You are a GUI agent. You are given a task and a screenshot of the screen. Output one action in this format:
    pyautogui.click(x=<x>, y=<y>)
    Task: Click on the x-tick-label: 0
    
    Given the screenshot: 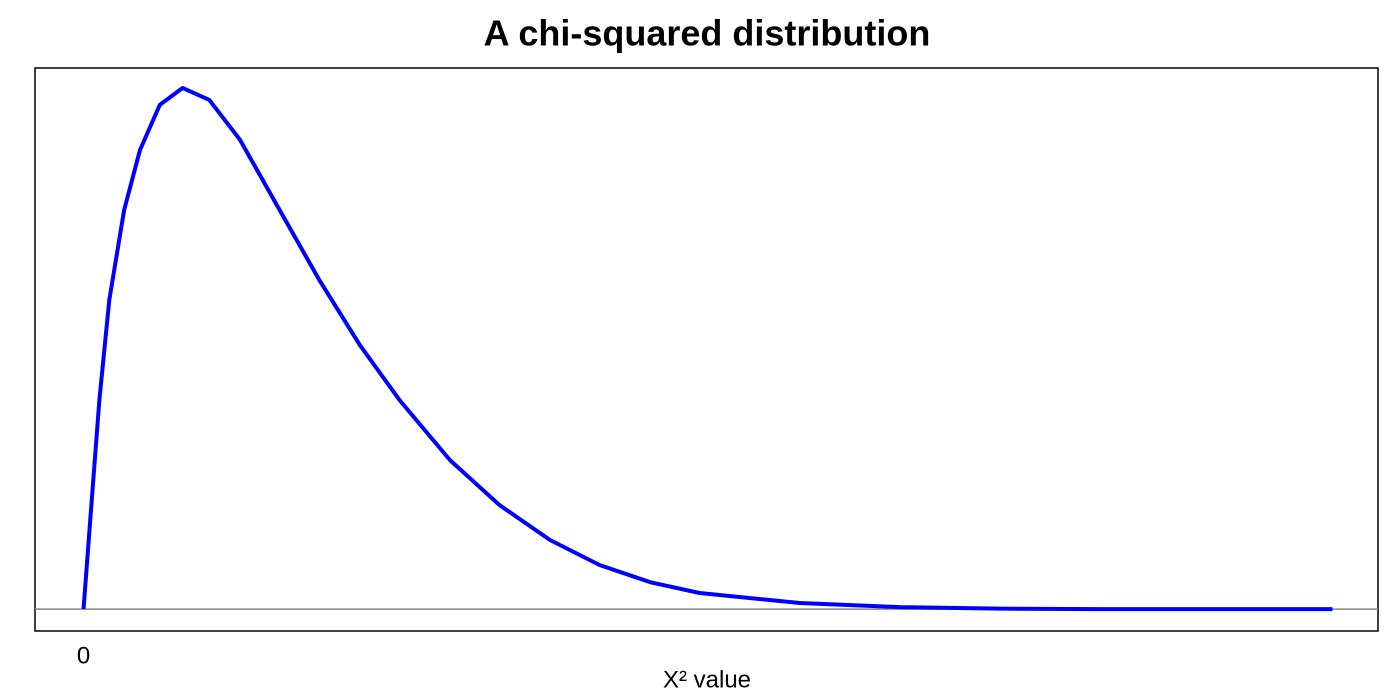 What is the action you would take?
    pyautogui.click(x=83, y=655)
    